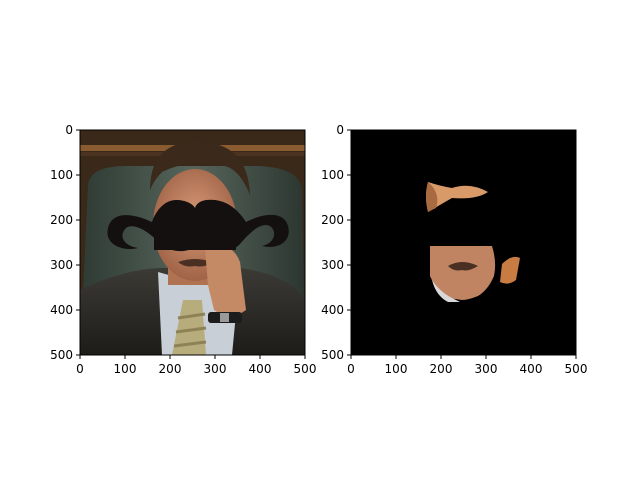 This screenshot has height=480, width=640. I want to click on left-xtick-label: 400, so click(260, 369).